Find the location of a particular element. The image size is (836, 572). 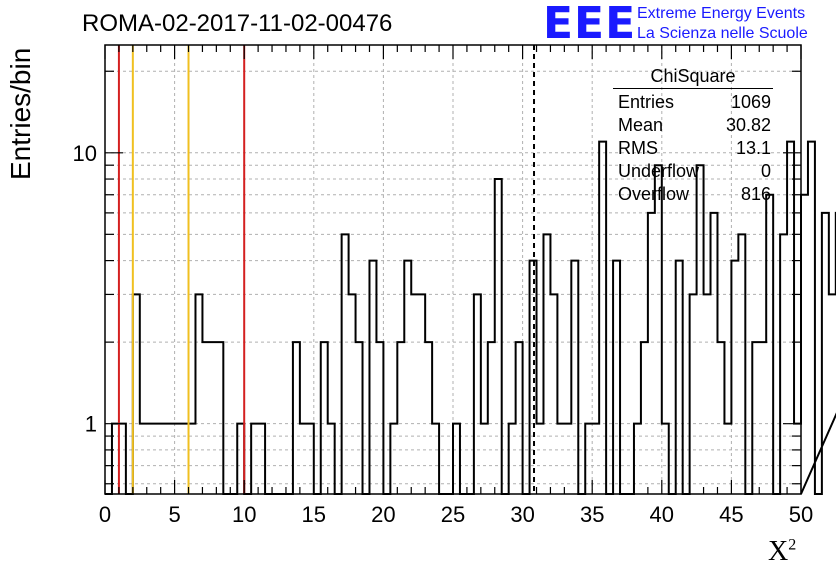

x-tick-label: 15 is located at coordinates (314, 514).